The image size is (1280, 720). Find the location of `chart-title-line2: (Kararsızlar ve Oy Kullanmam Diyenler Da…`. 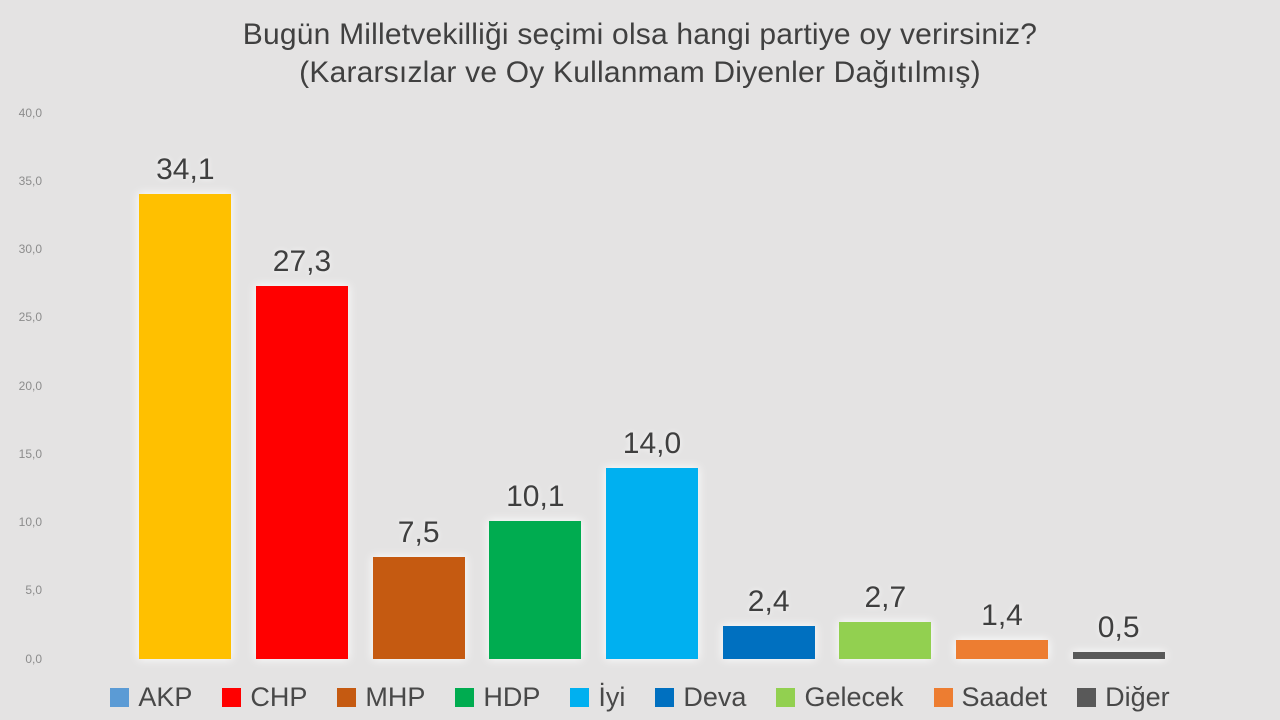

chart-title-line2: (Kararsızlar ve Oy Kullanmam Diyenler Da… is located at coordinates (640, 72).